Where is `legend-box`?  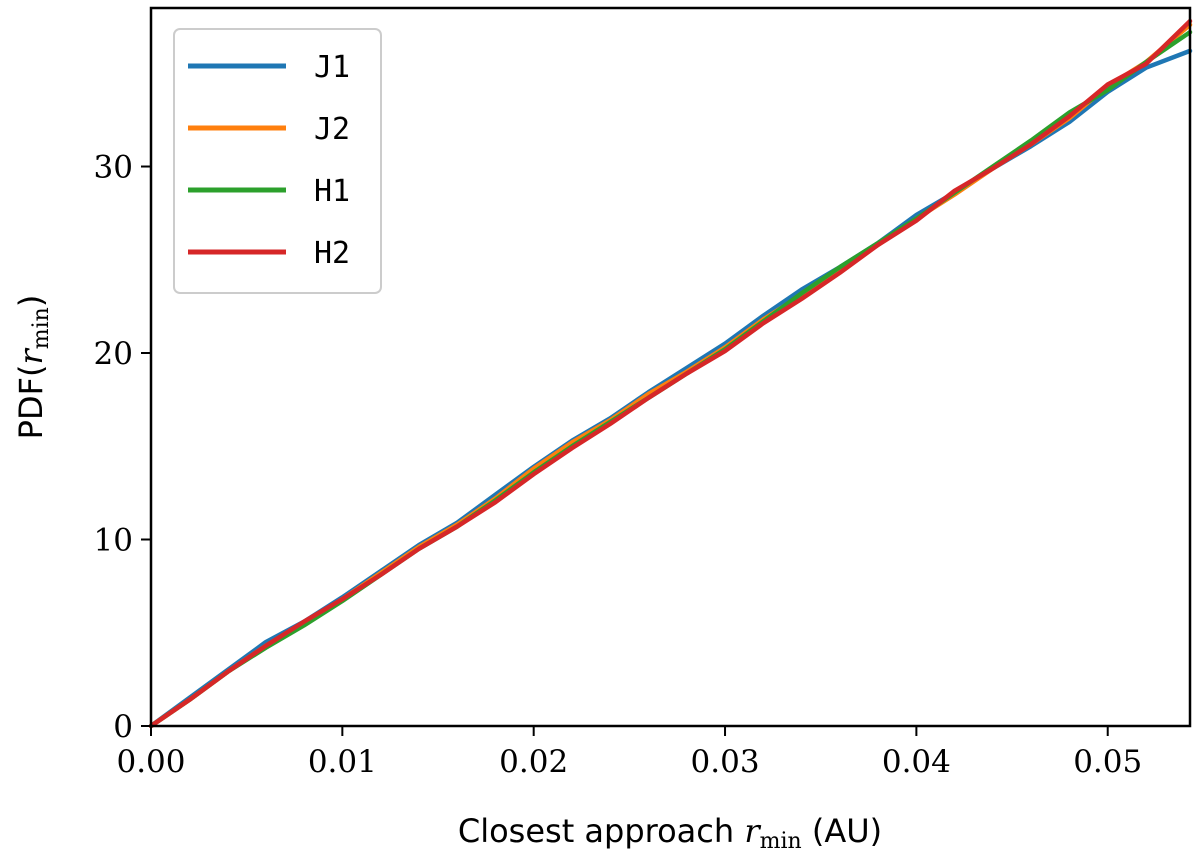 legend-box is located at coordinates (277, 161).